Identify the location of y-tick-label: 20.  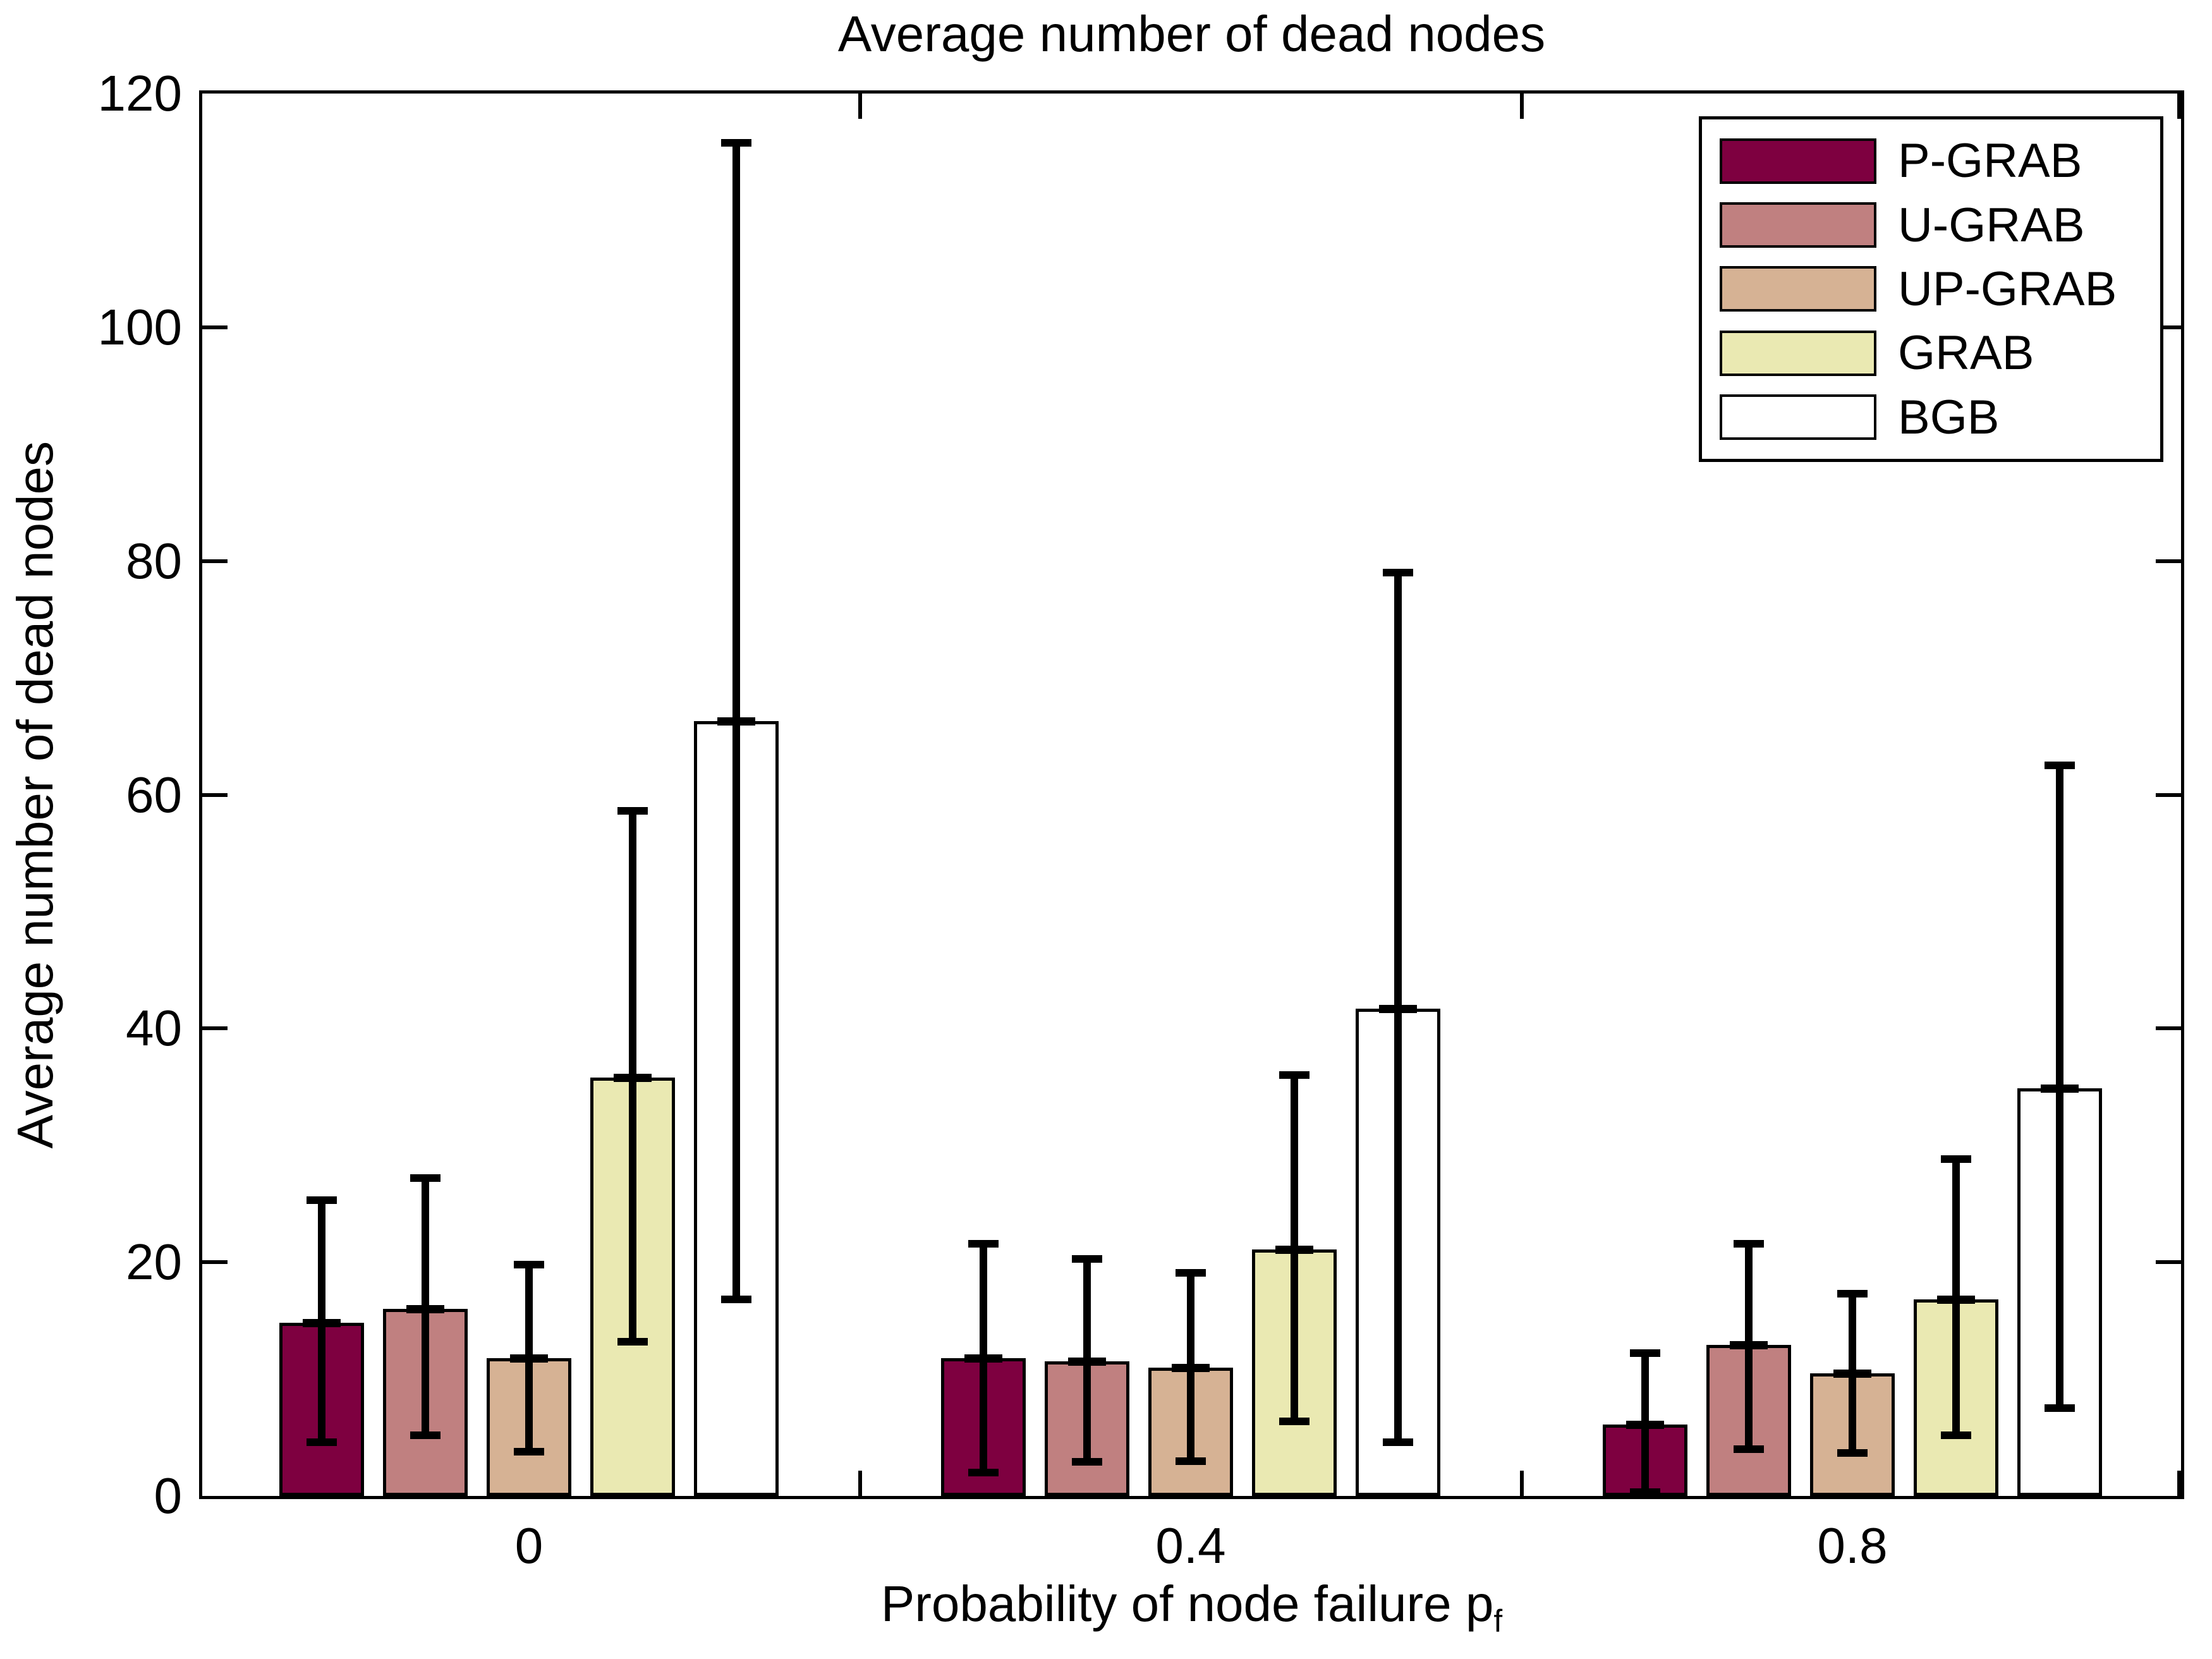
(154, 1262).